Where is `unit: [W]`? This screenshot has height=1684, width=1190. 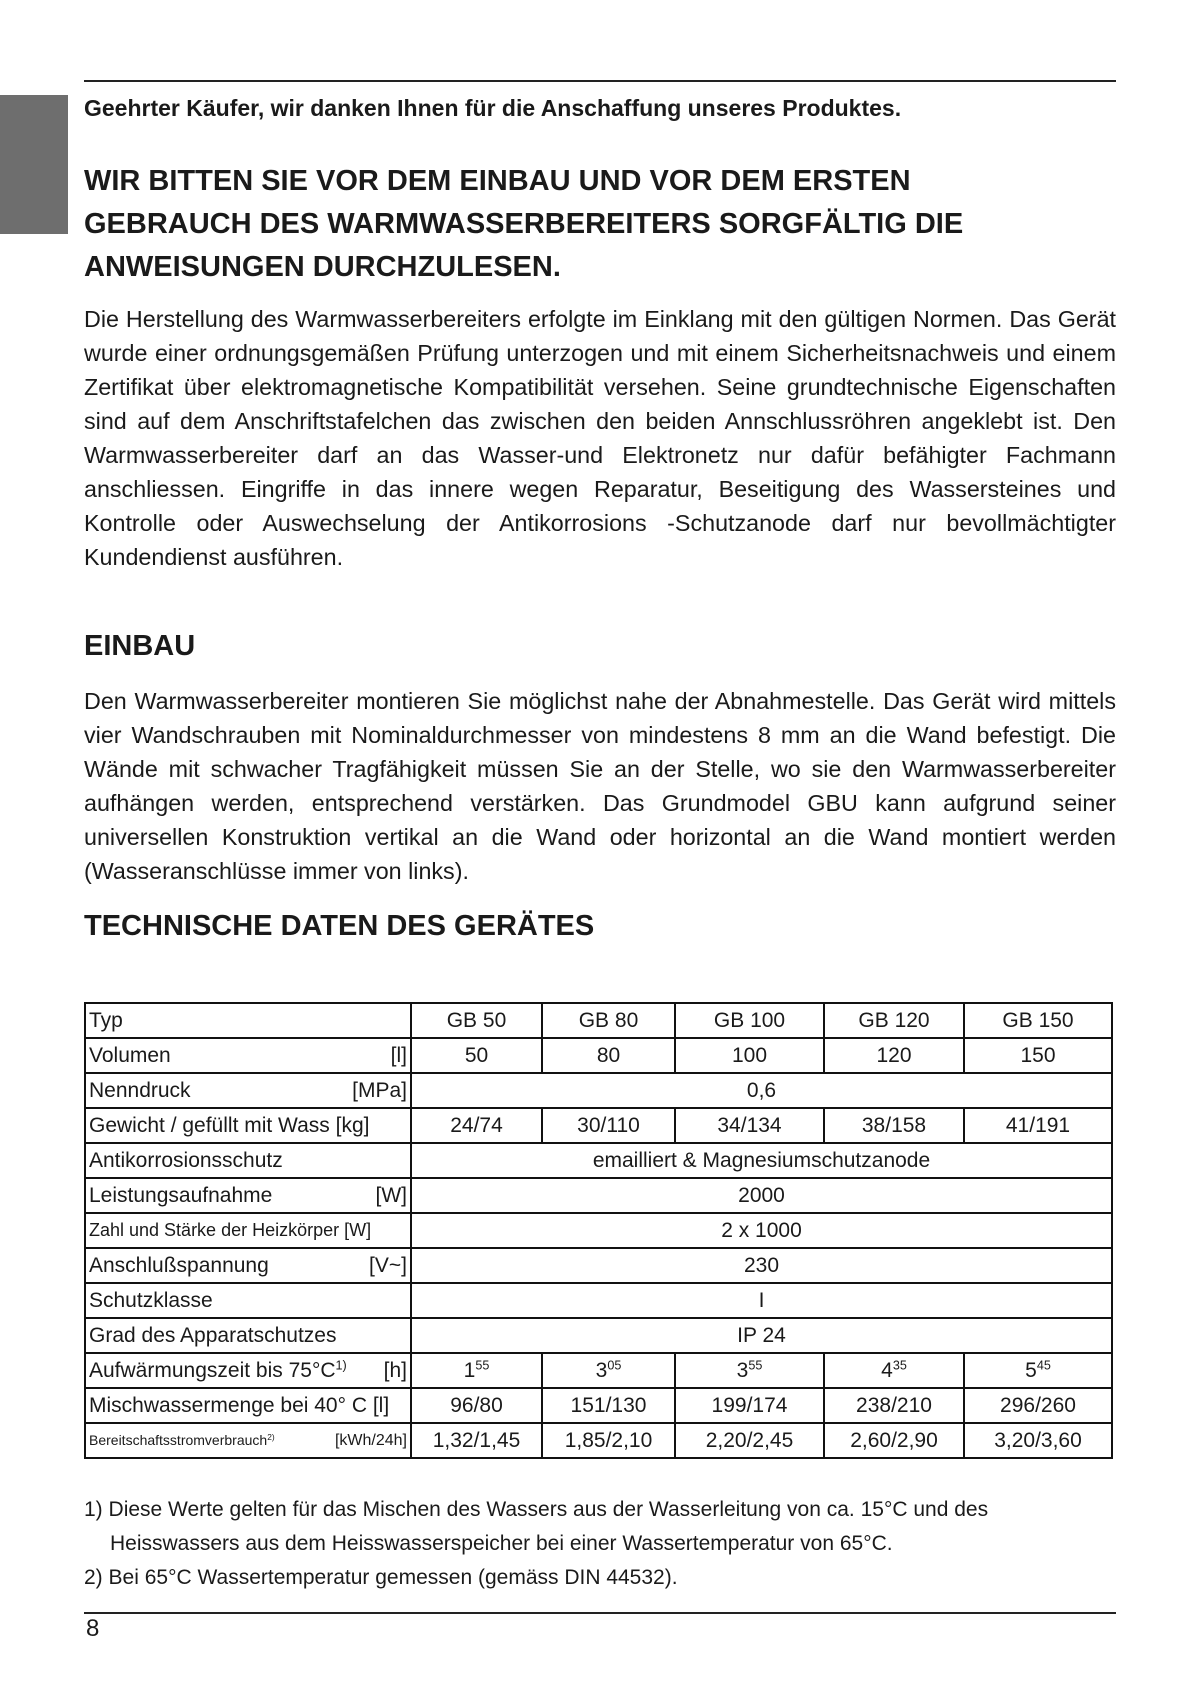 unit: [W] is located at coordinates (391, 1195).